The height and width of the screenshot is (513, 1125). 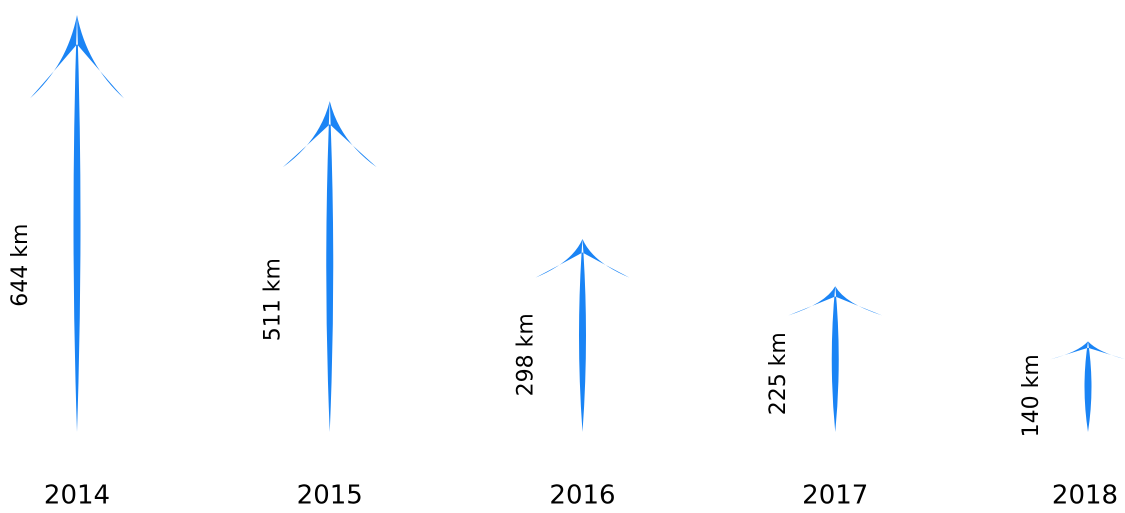 What do you see at coordinates (835, 496) in the screenshot?
I see `year-label: 2017` at bounding box center [835, 496].